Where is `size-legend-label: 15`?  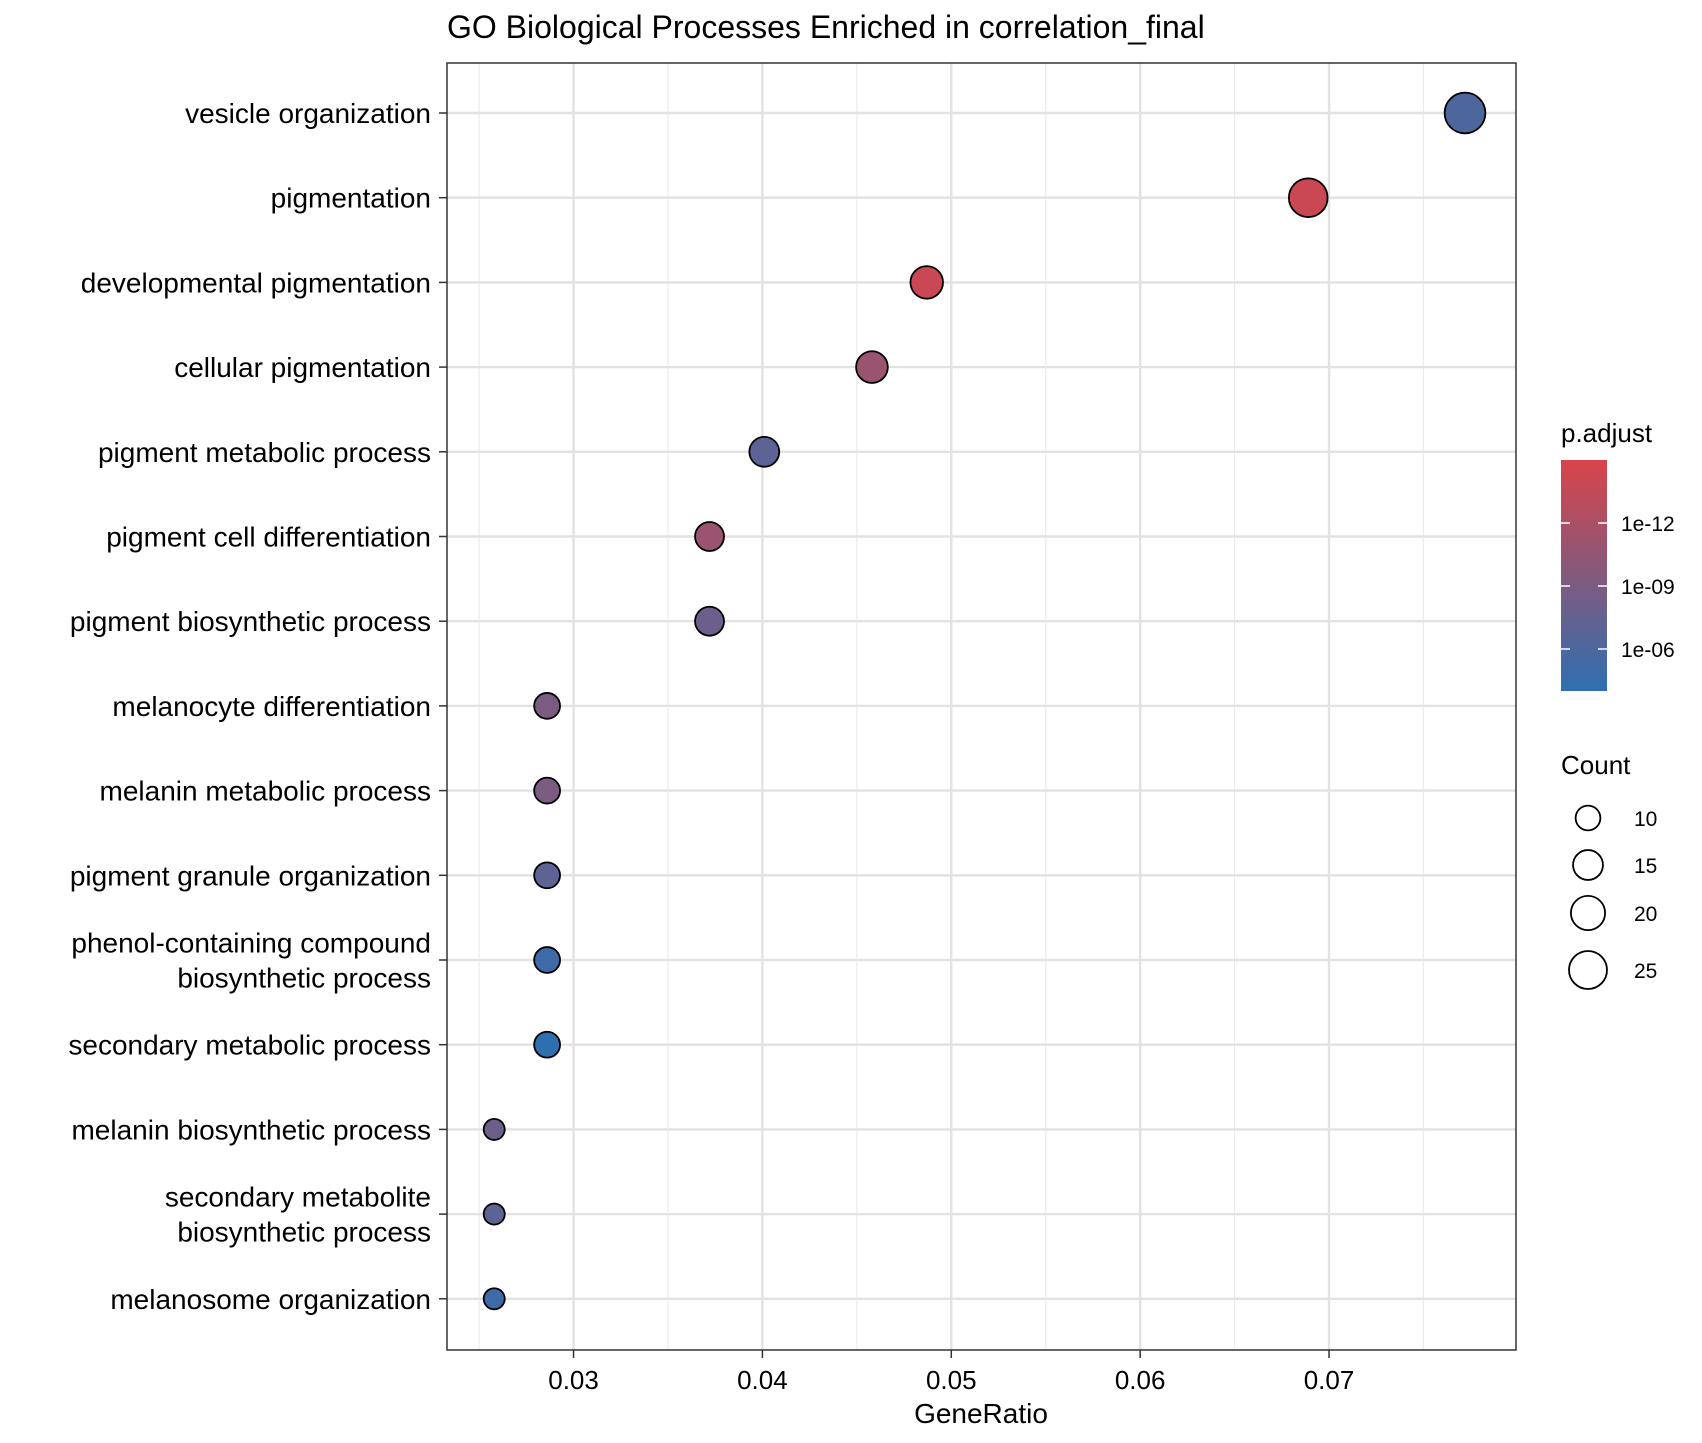
size-legend-label: 15 is located at coordinates (1645, 866).